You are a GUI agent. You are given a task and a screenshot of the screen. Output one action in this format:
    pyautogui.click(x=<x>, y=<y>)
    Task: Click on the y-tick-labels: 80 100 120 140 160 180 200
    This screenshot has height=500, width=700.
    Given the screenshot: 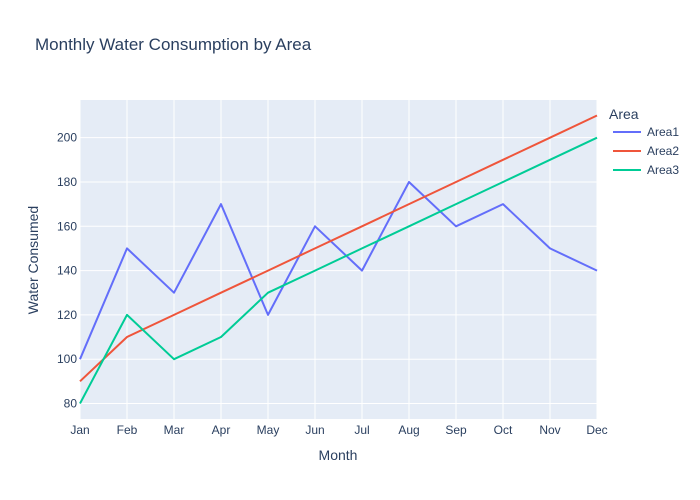 What is the action you would take?
    pyautogui.click(x=67, y=271)
    